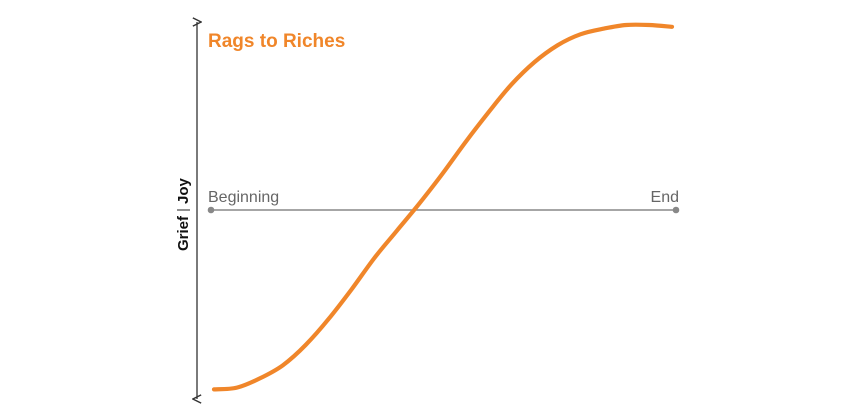  Describe the element at coordinates (183, 190) in the screenshot. I see `y-label-joy: Joy` at that location.